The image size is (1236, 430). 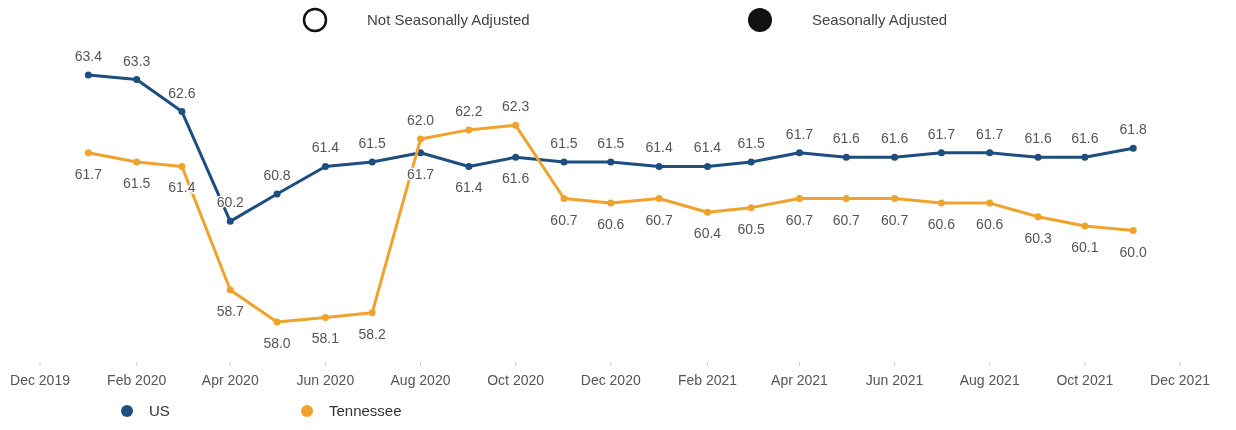 What do you see at coordinates (230, 380) in the screenshot?
I see `x-tick-label: Apr 2020` at bounding box center [230, 380].